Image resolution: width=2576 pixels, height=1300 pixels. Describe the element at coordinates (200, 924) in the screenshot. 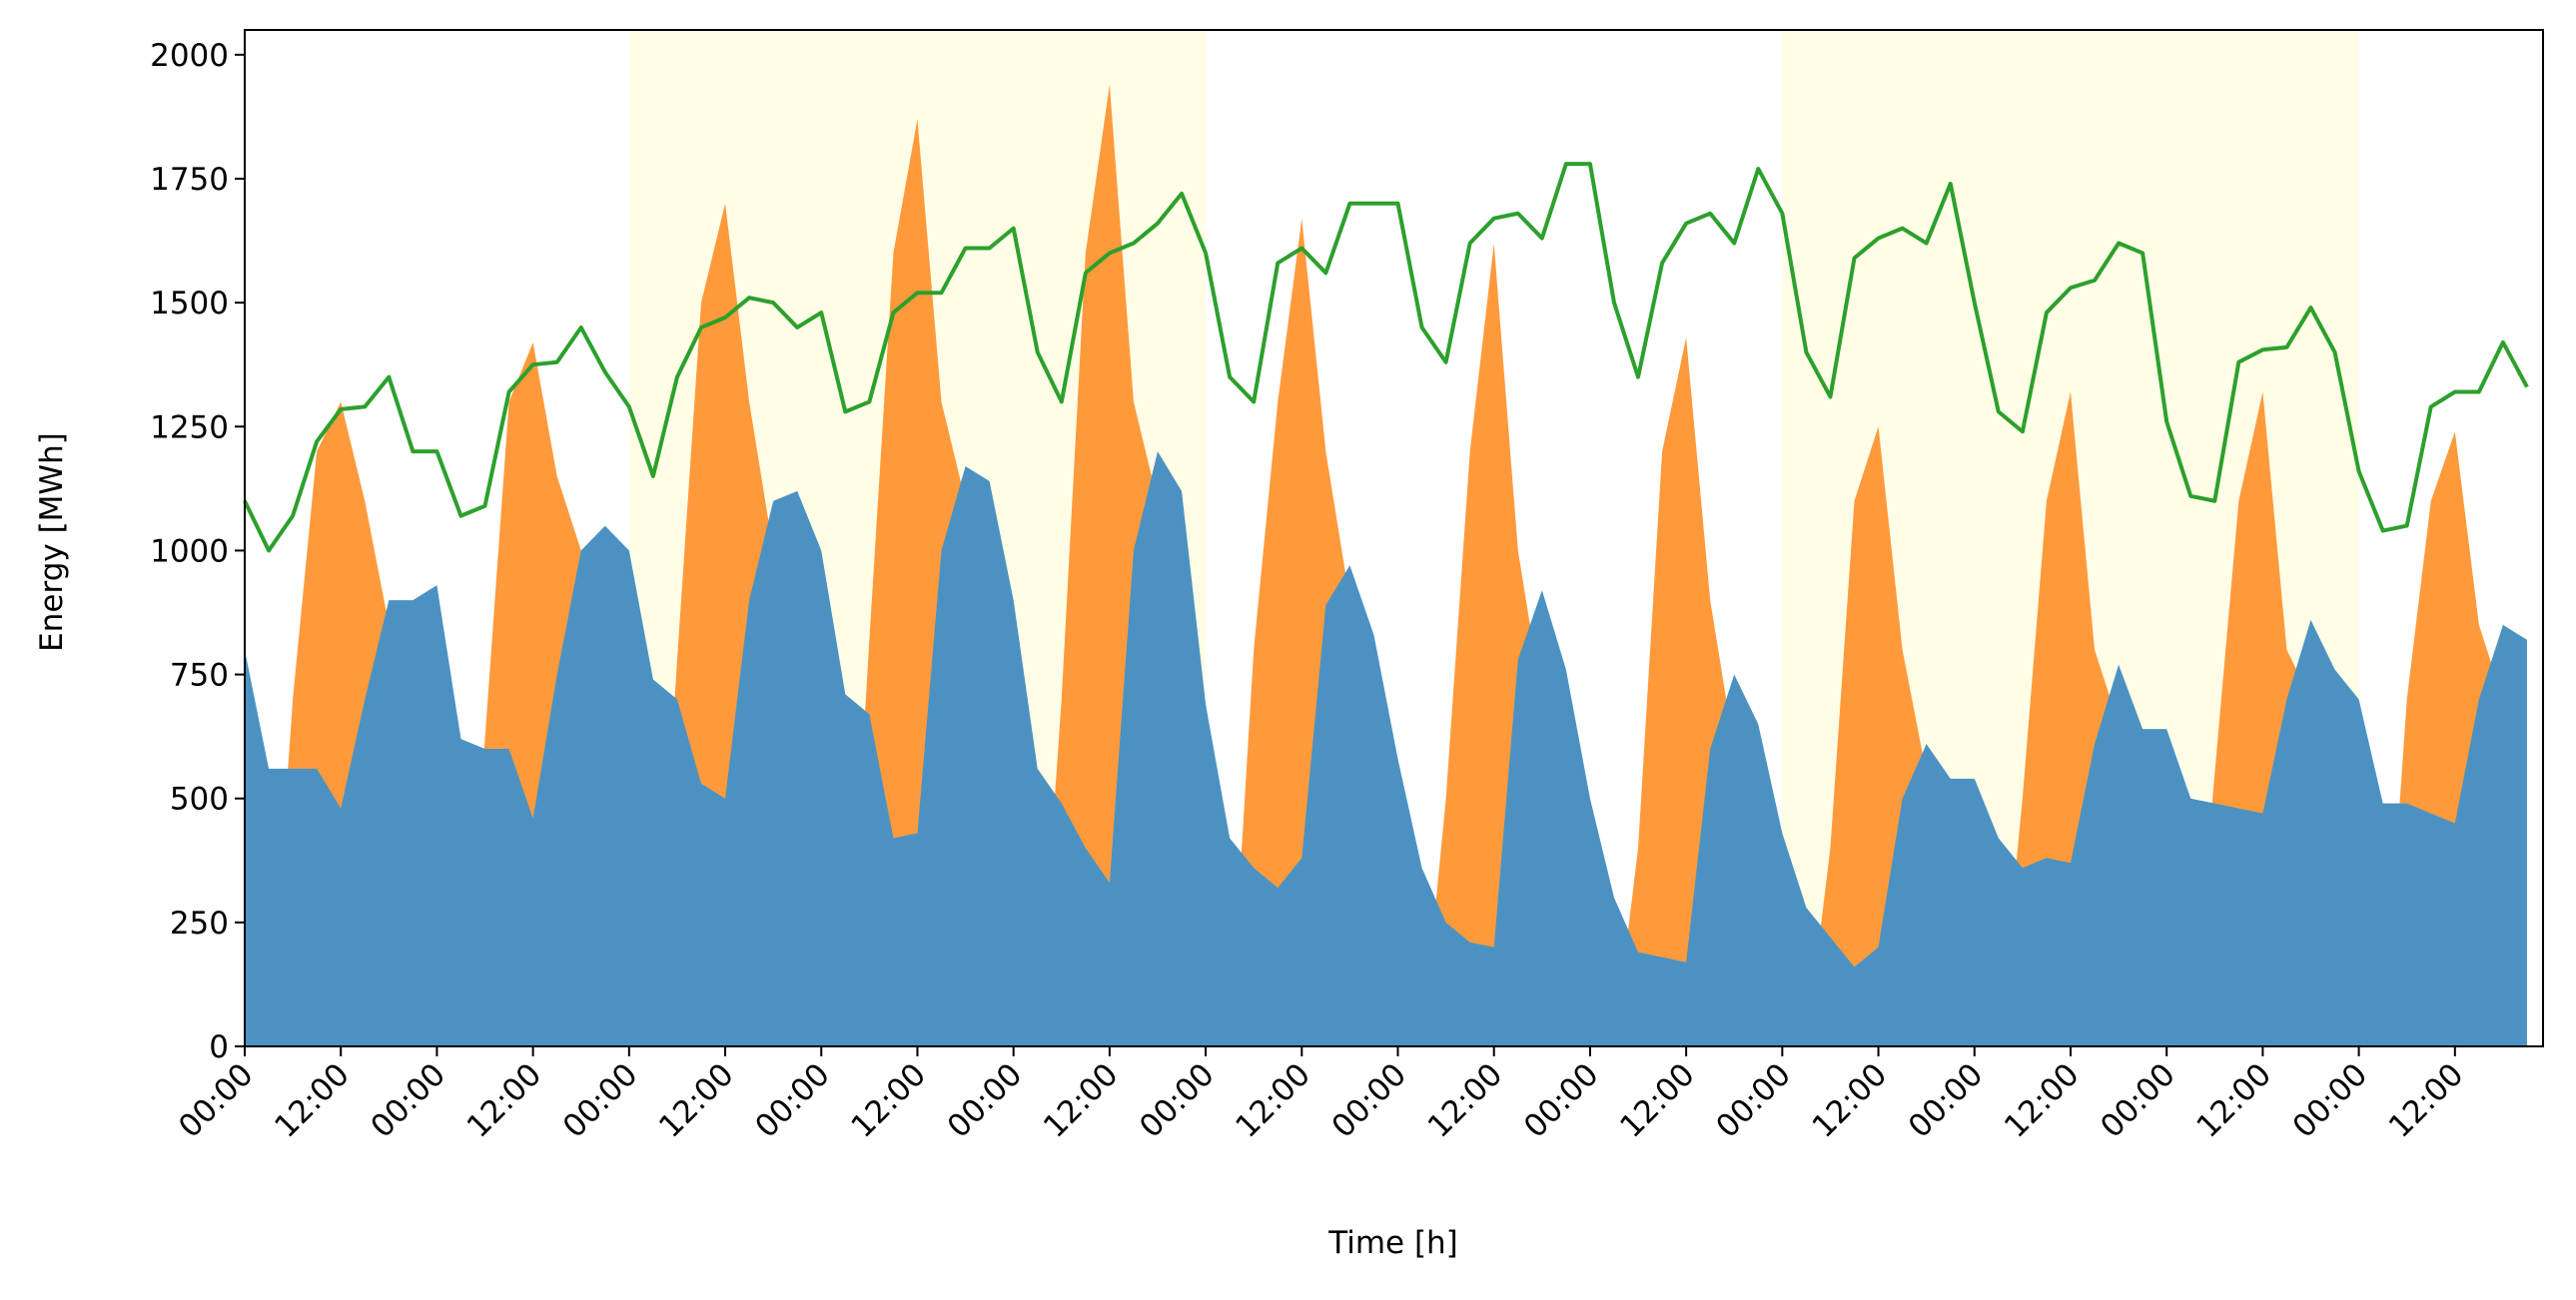

I see `y-tick-label: 250` at that location.